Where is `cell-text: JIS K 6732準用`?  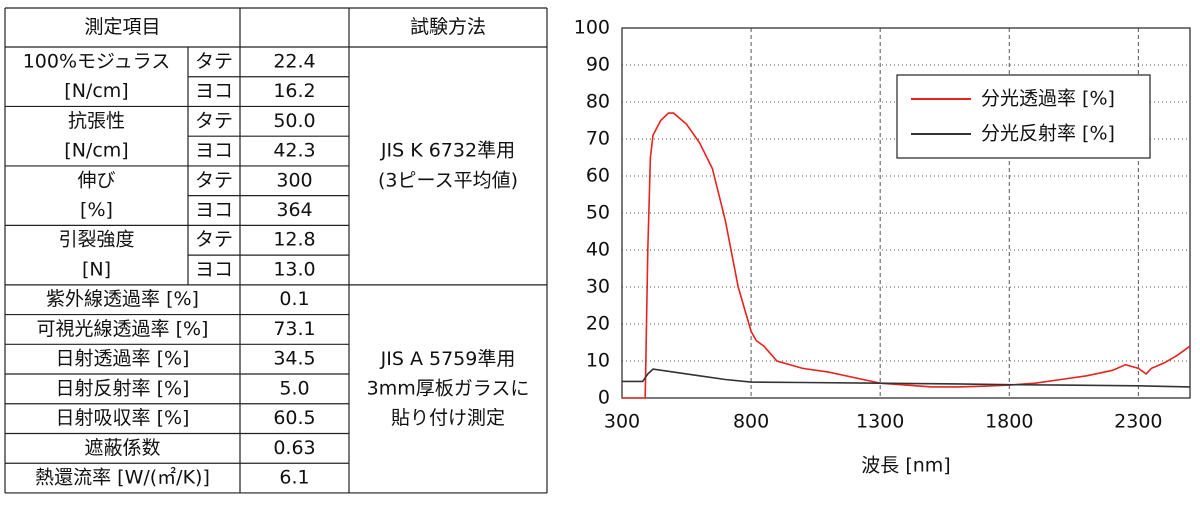 cell-text: JIS K 6732準用 is located at coordinates (447, 150).